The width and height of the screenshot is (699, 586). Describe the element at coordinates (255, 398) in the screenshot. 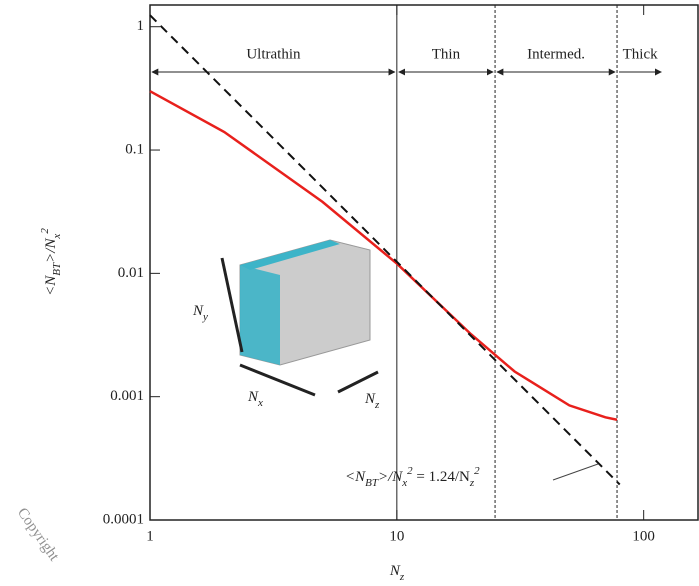

I see `inset-label: Nx` at that location.